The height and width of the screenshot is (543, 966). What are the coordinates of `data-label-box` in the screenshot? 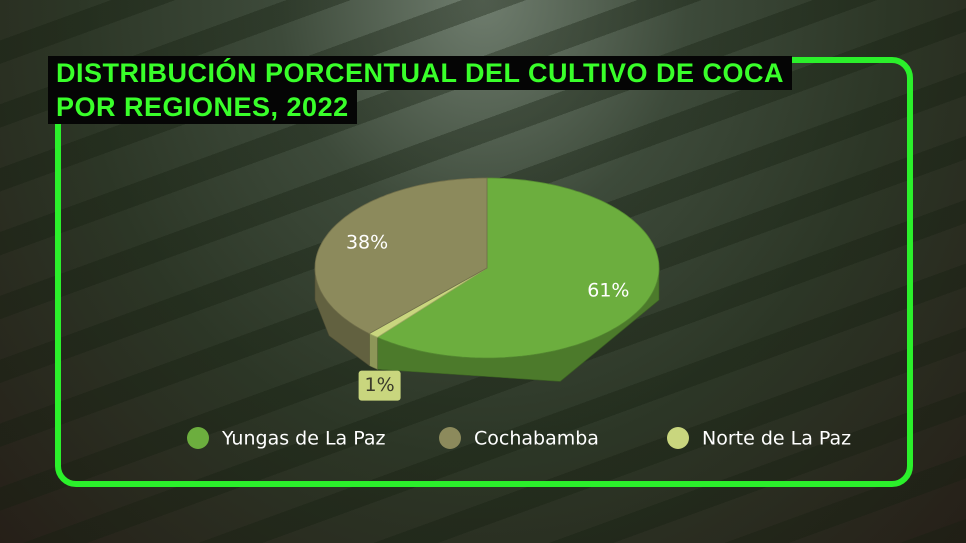 It's located at (379, 385).